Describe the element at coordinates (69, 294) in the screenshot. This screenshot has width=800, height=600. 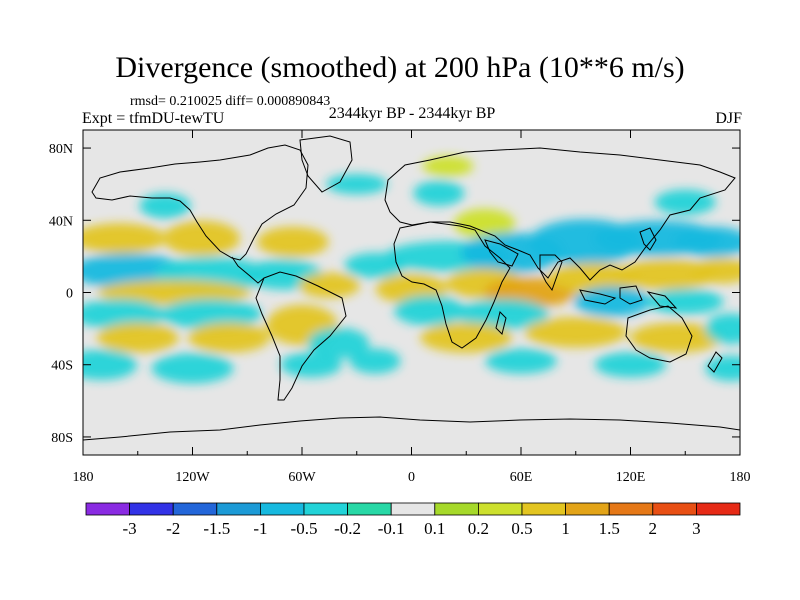
I see `y-tick-label: 0` at that location.